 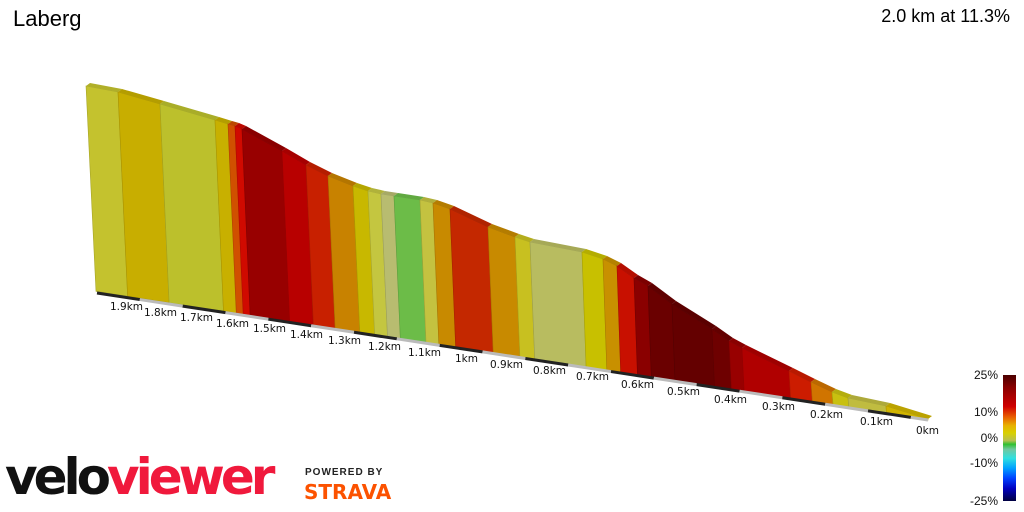 I want to click on powered-by-label: POWERED BY, so click(x=344, y=472).